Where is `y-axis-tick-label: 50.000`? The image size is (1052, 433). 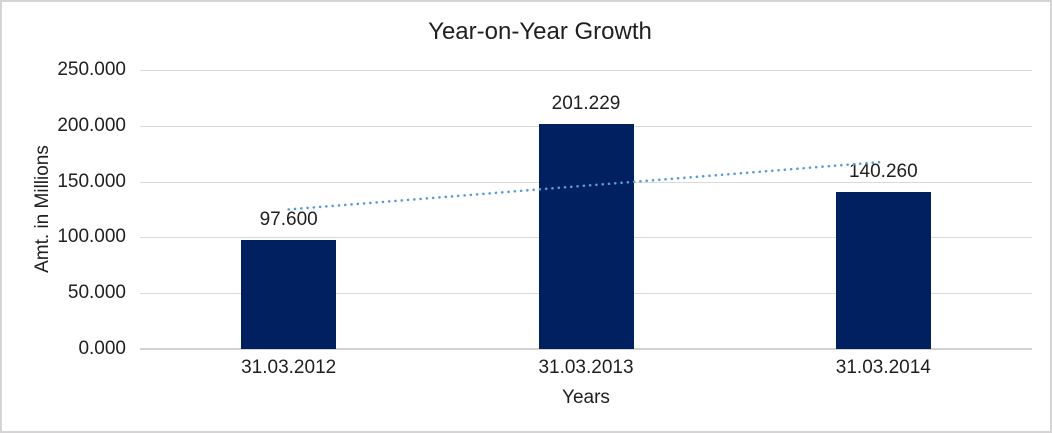
y-axis-tick-label: 50.000 is located at coordinates (96, 293).